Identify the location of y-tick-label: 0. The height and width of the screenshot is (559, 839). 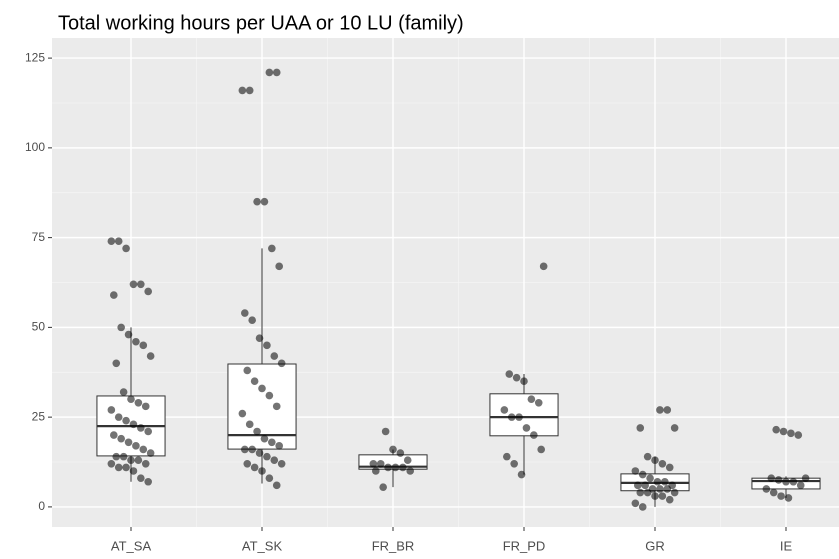
(41, 506).